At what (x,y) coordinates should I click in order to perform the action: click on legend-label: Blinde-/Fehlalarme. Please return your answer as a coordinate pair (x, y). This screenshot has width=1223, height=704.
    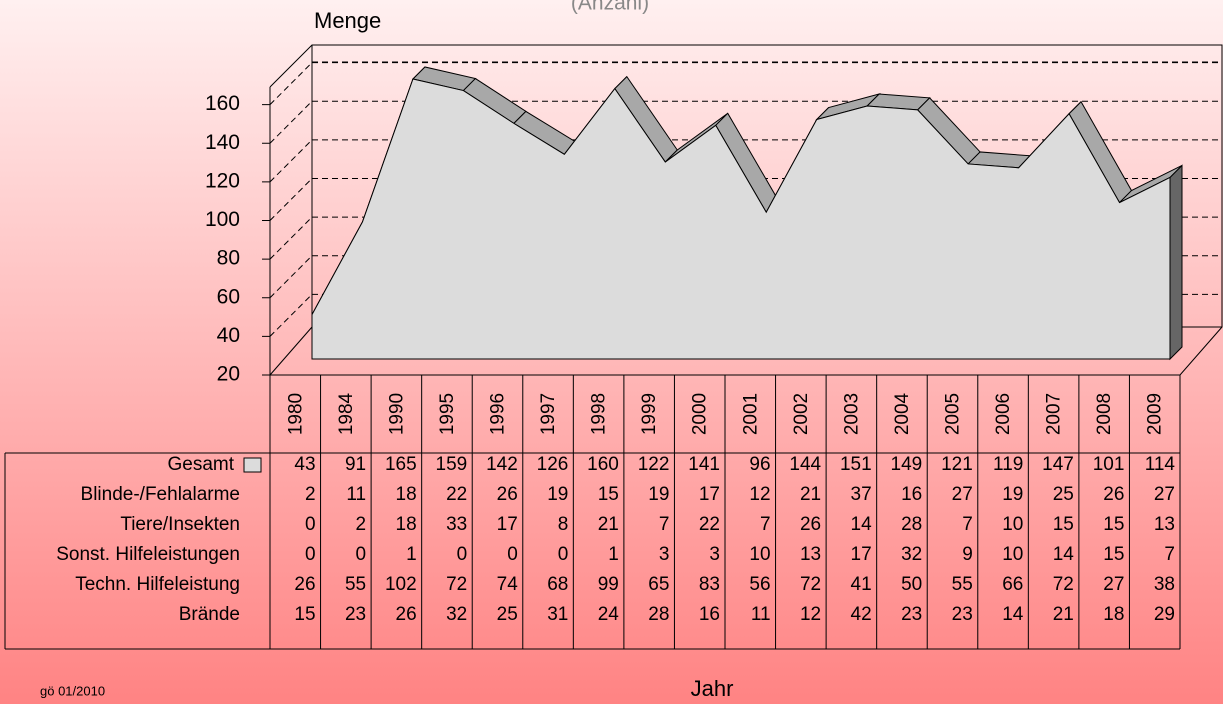
    Looking at the image, I should click on (160, 494).